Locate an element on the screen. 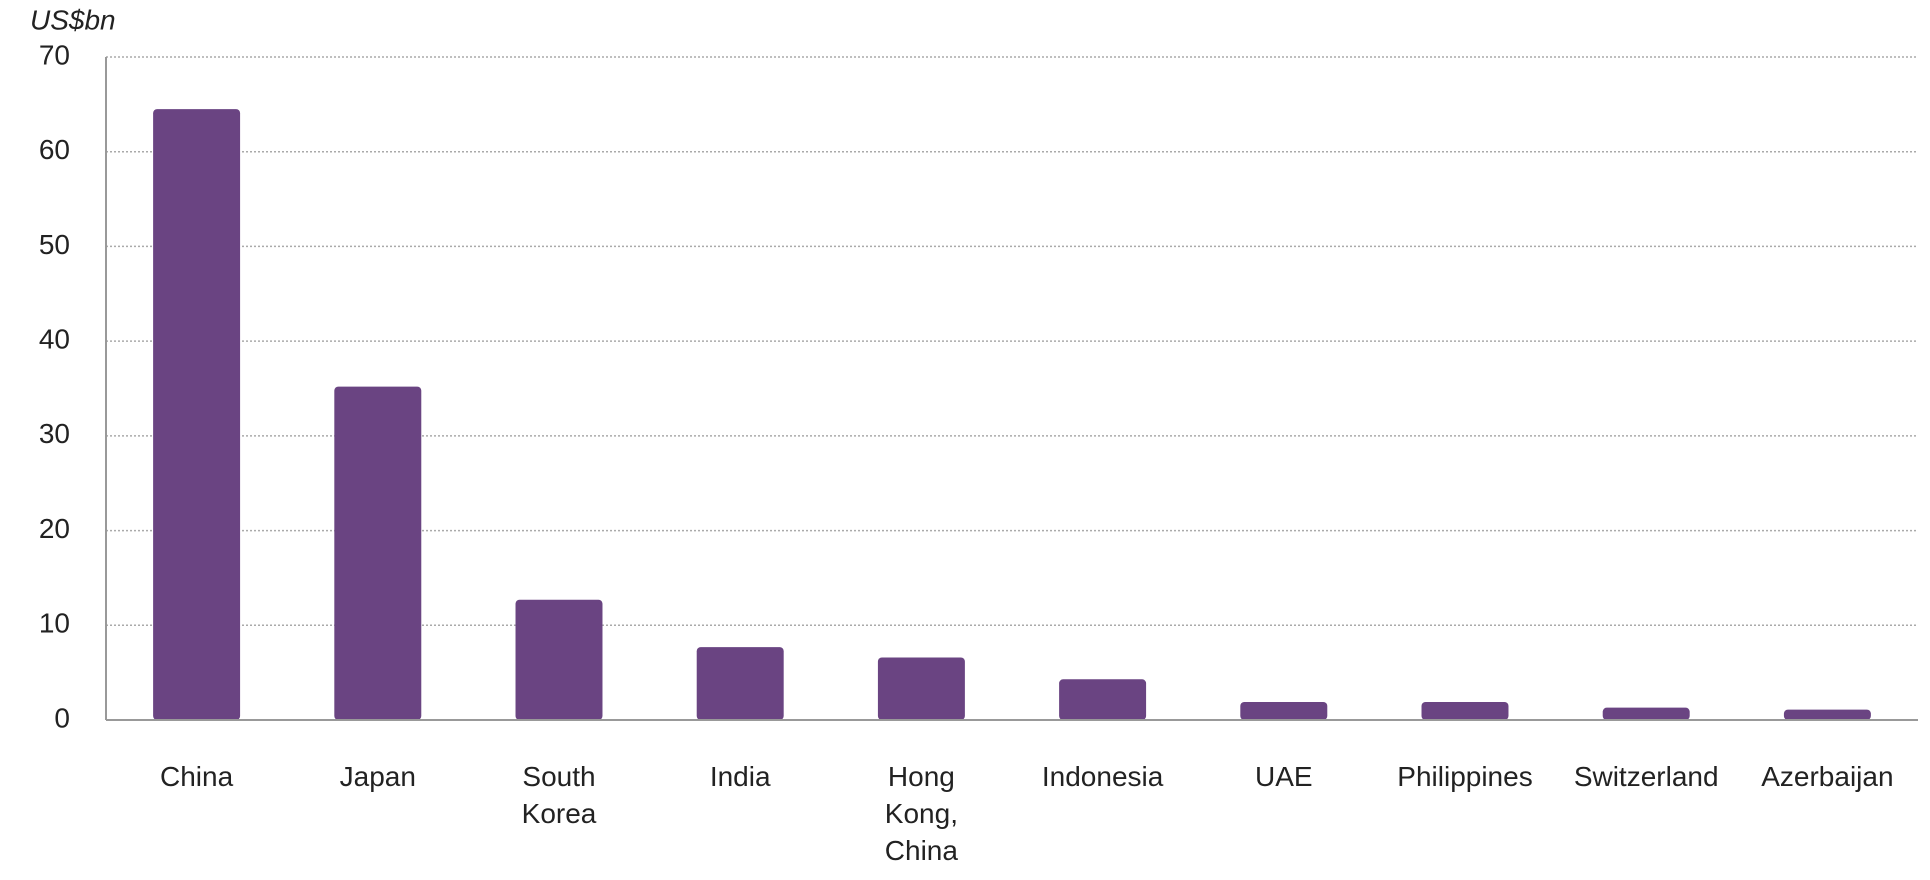 The width and height of the screenshot is (1930, 880). y-tick-label: 40 is located at coordinates (54, 339).